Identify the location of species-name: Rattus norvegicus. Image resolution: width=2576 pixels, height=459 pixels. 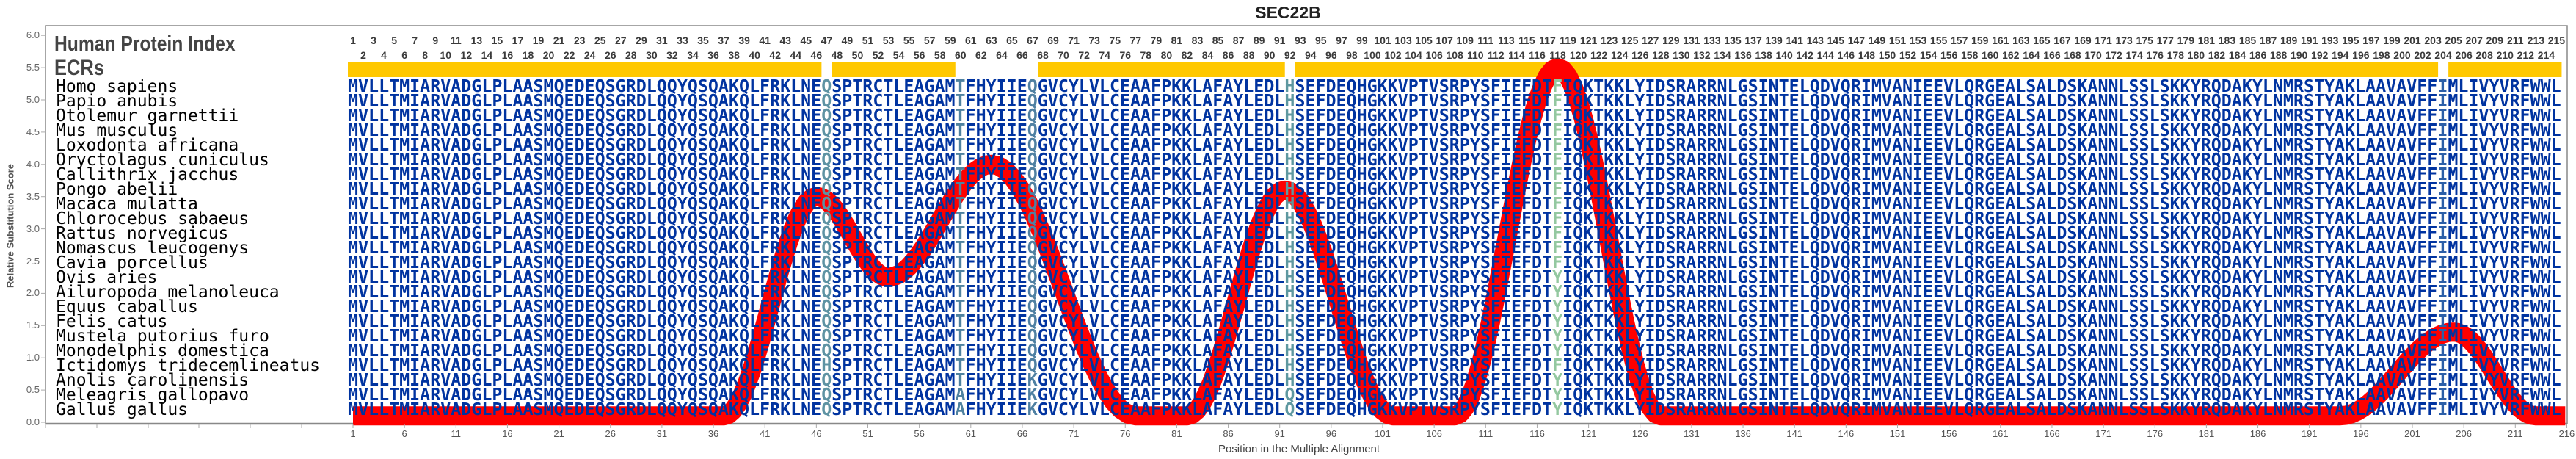
(142, 234).